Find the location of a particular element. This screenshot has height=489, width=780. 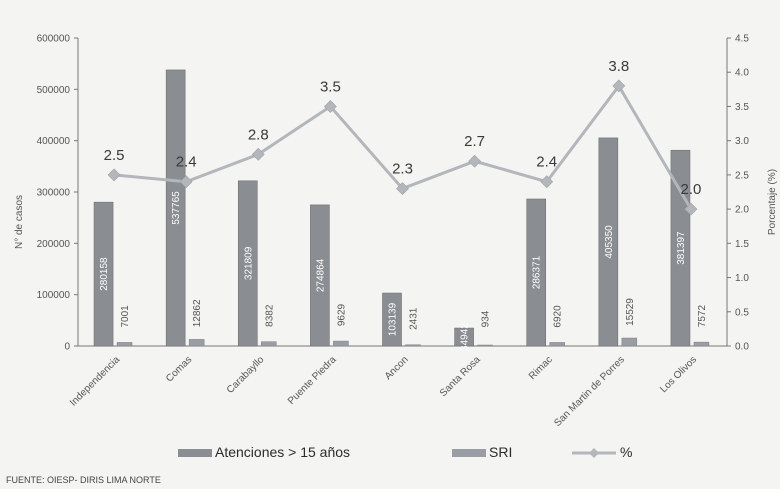

y2-tick-label: 4.0 is located at coordinates (742, 73).